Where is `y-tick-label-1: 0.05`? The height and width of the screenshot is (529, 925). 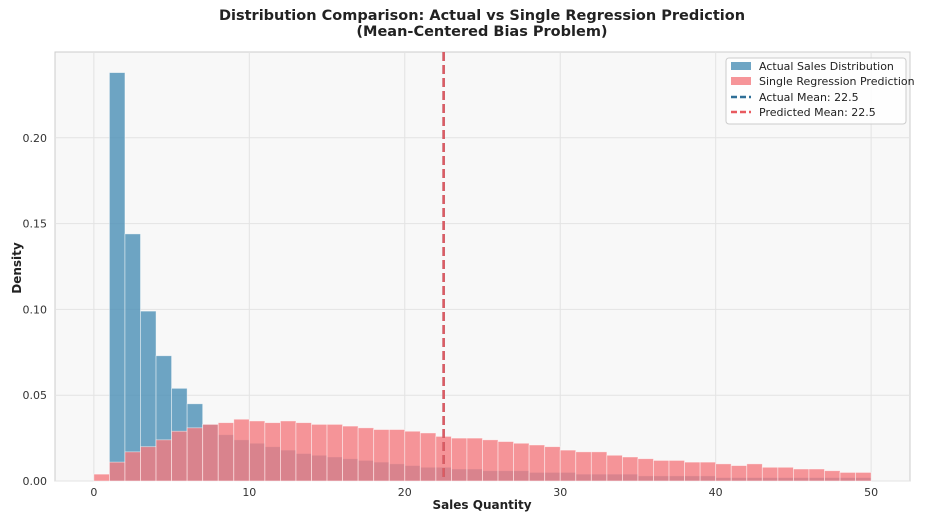
y-tick-label-1: 0.05 is located at coordinates (35, 395).